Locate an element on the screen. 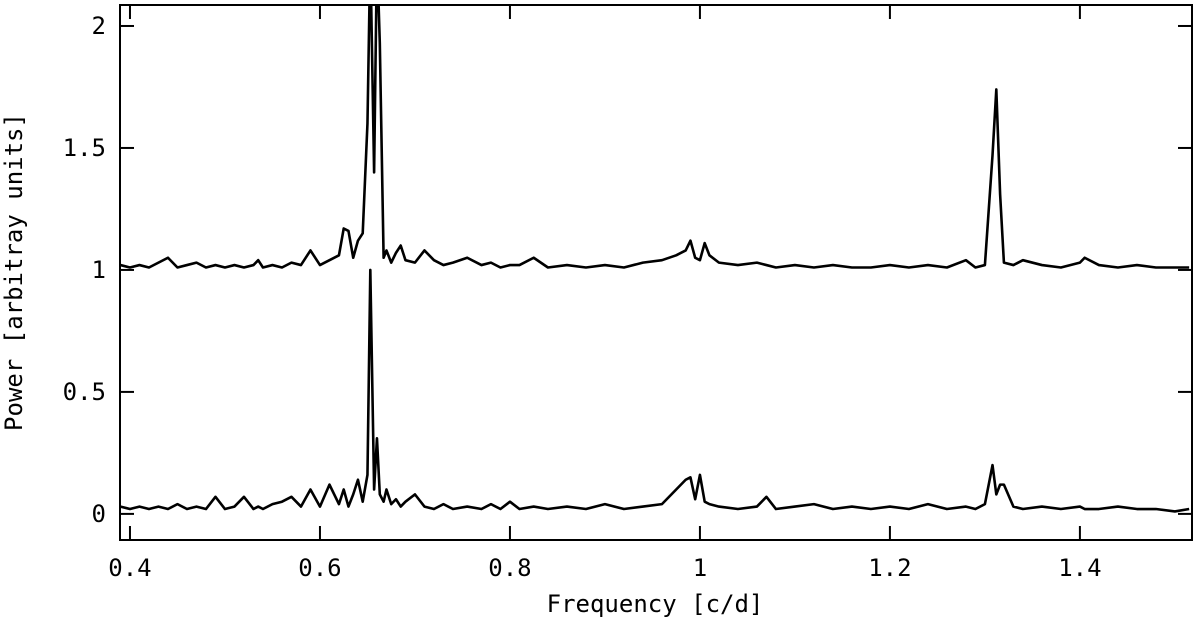 The height and width of the screenshot is (624, 1200). y-tick-label: 0 is located at coordinates (99, 514).